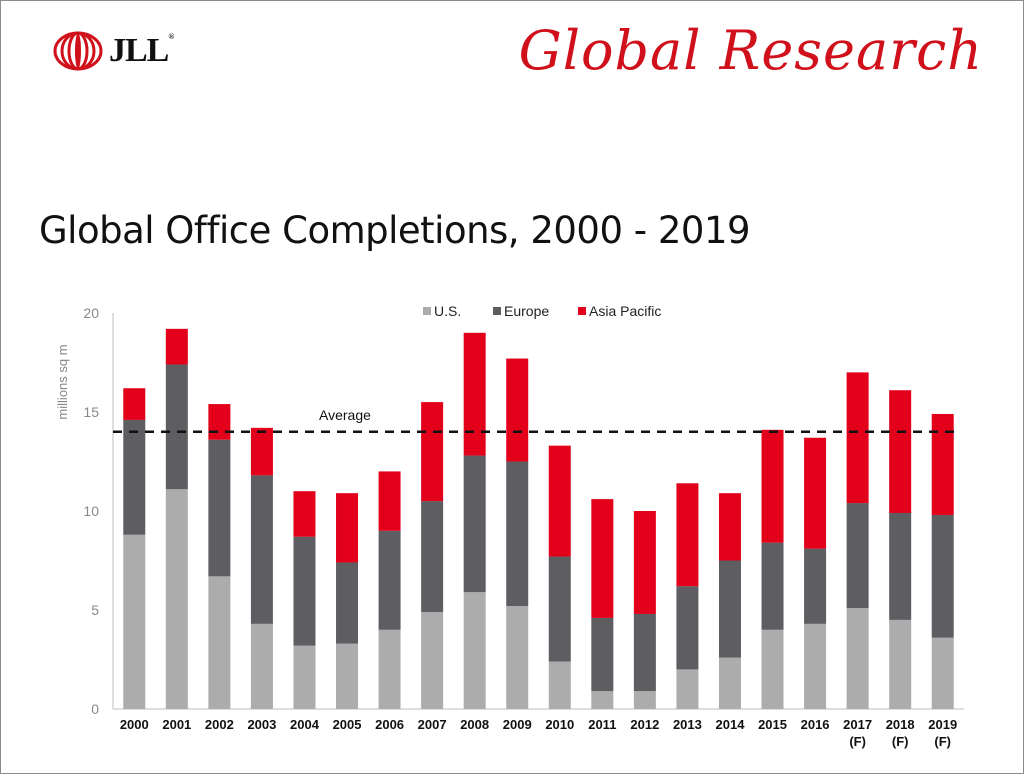  What do you see at coordinates (91, 412) in the screenshot?
I see `y-tick-label: 15` at bounding box center [91, 412].